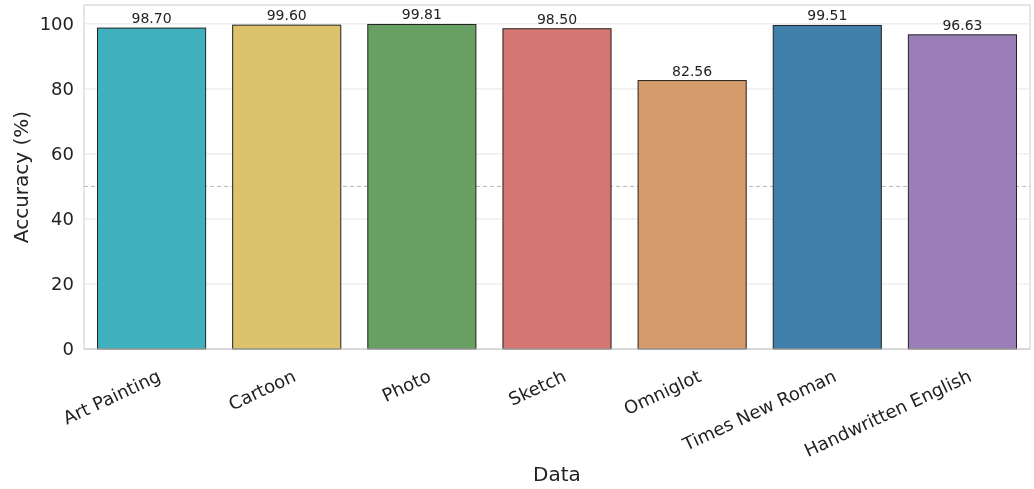  Describe the element at coordinates (56, 24) in the screenshot. I see `y-tick-label: 100` at that location.